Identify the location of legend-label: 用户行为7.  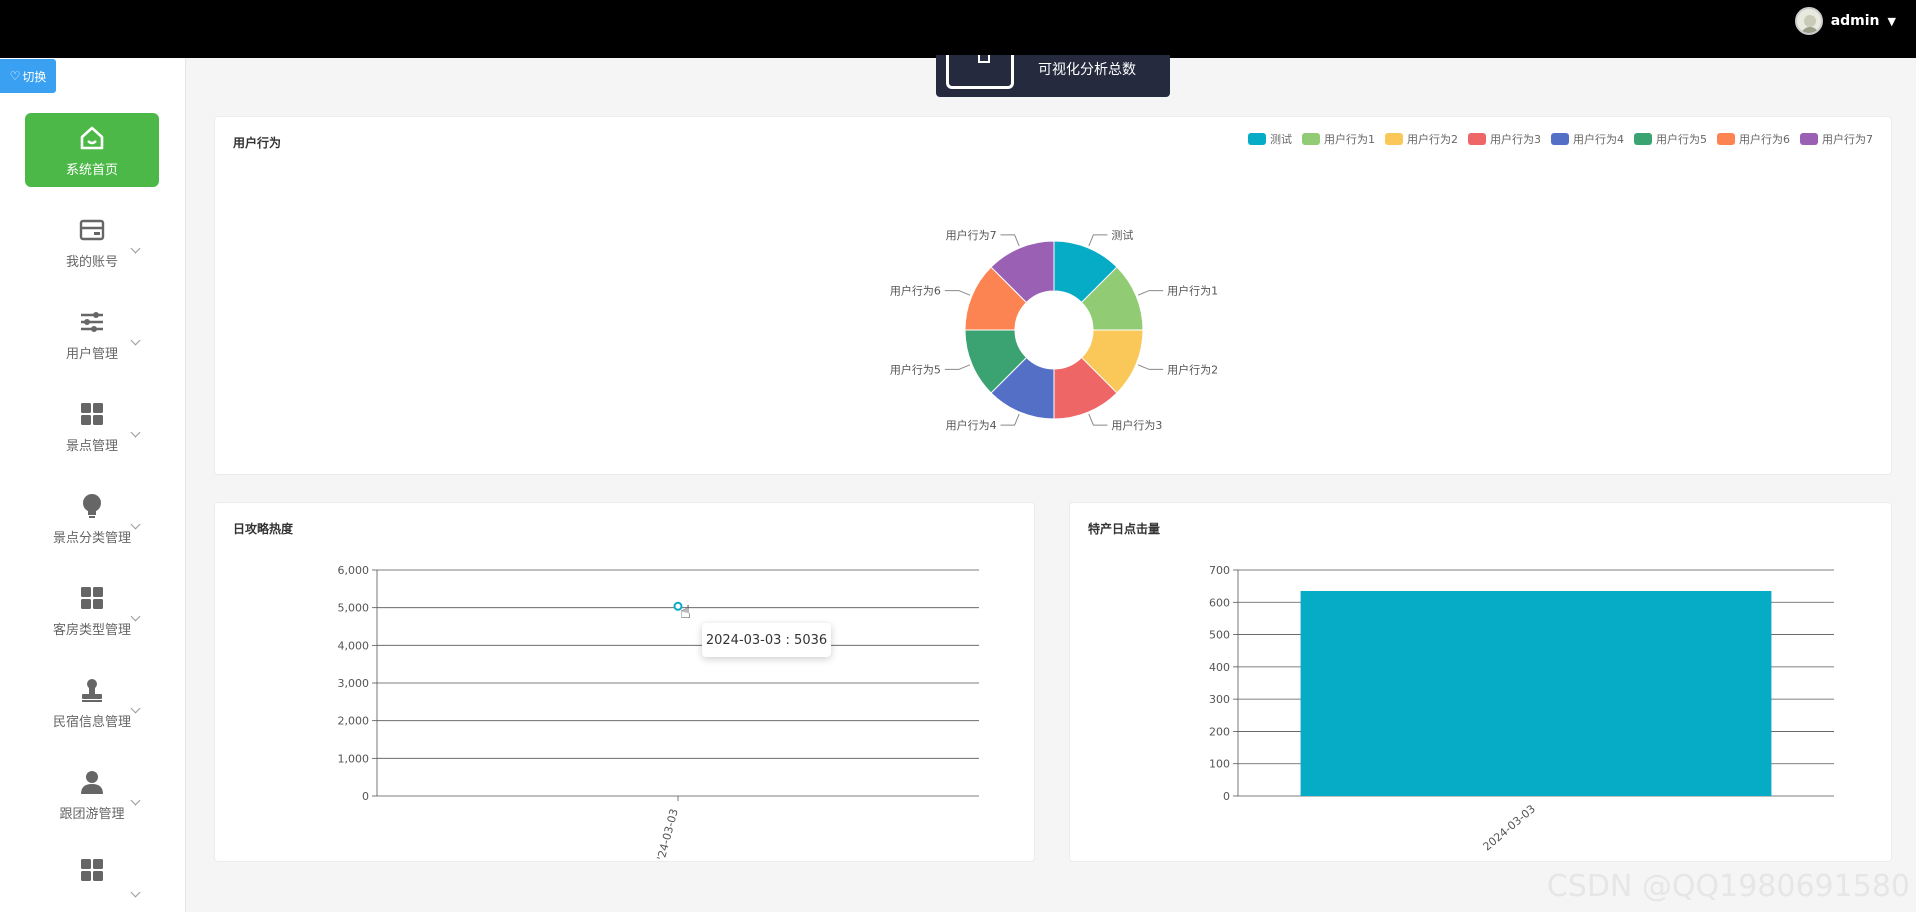
(1847, 139).